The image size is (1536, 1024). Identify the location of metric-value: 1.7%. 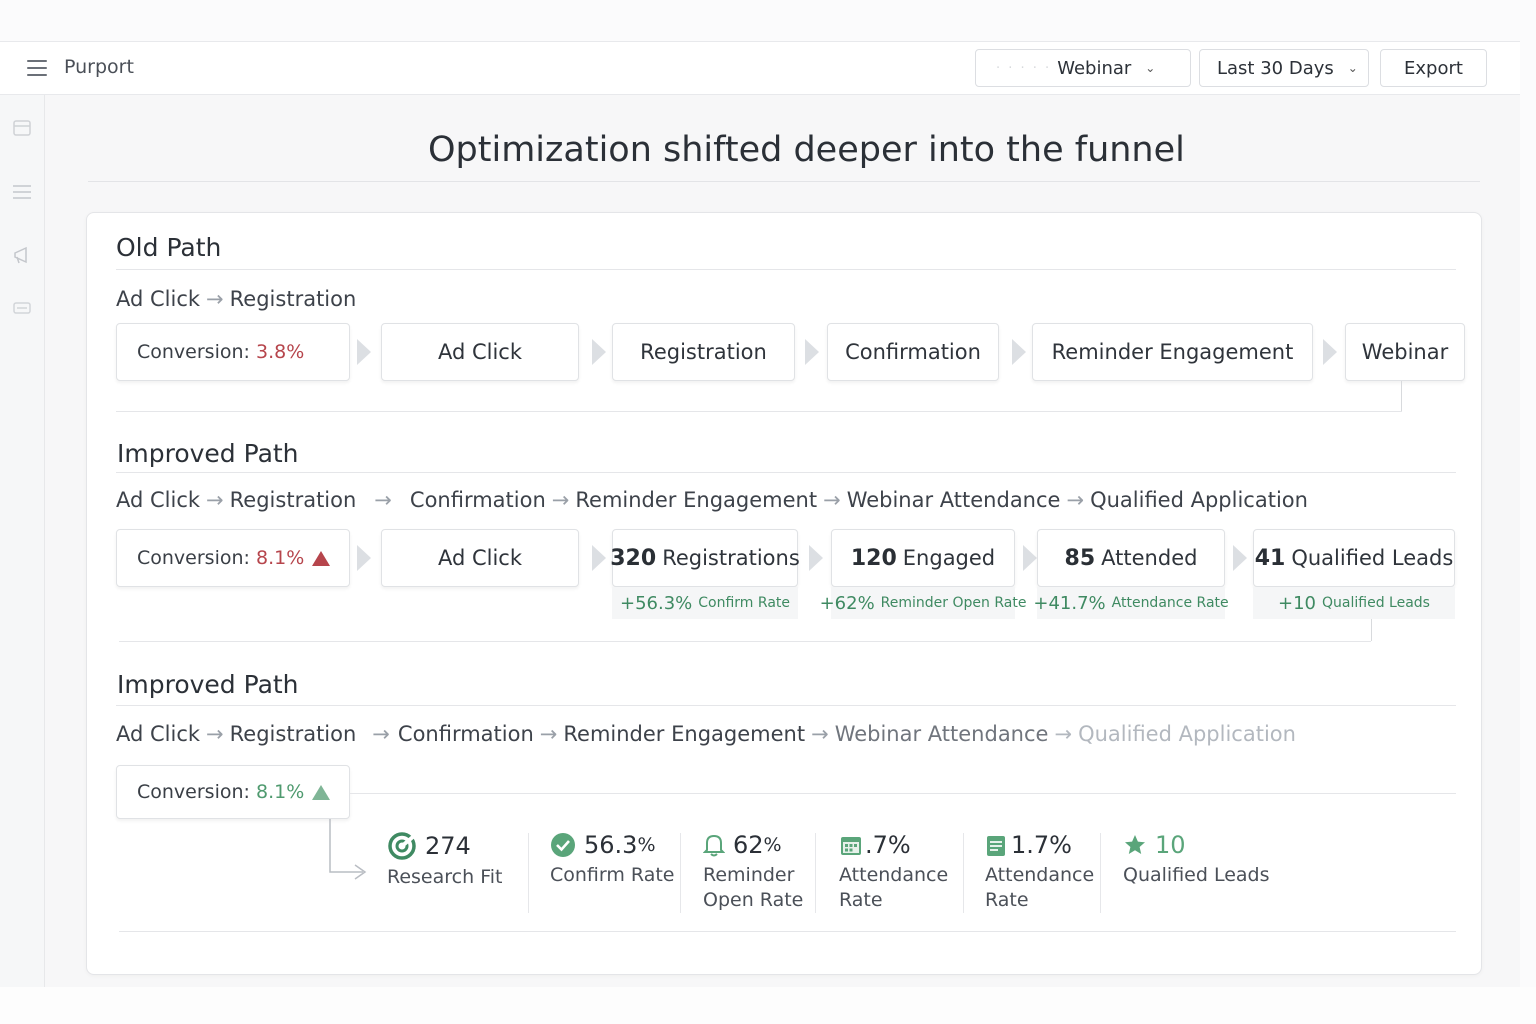
(1041, 845).